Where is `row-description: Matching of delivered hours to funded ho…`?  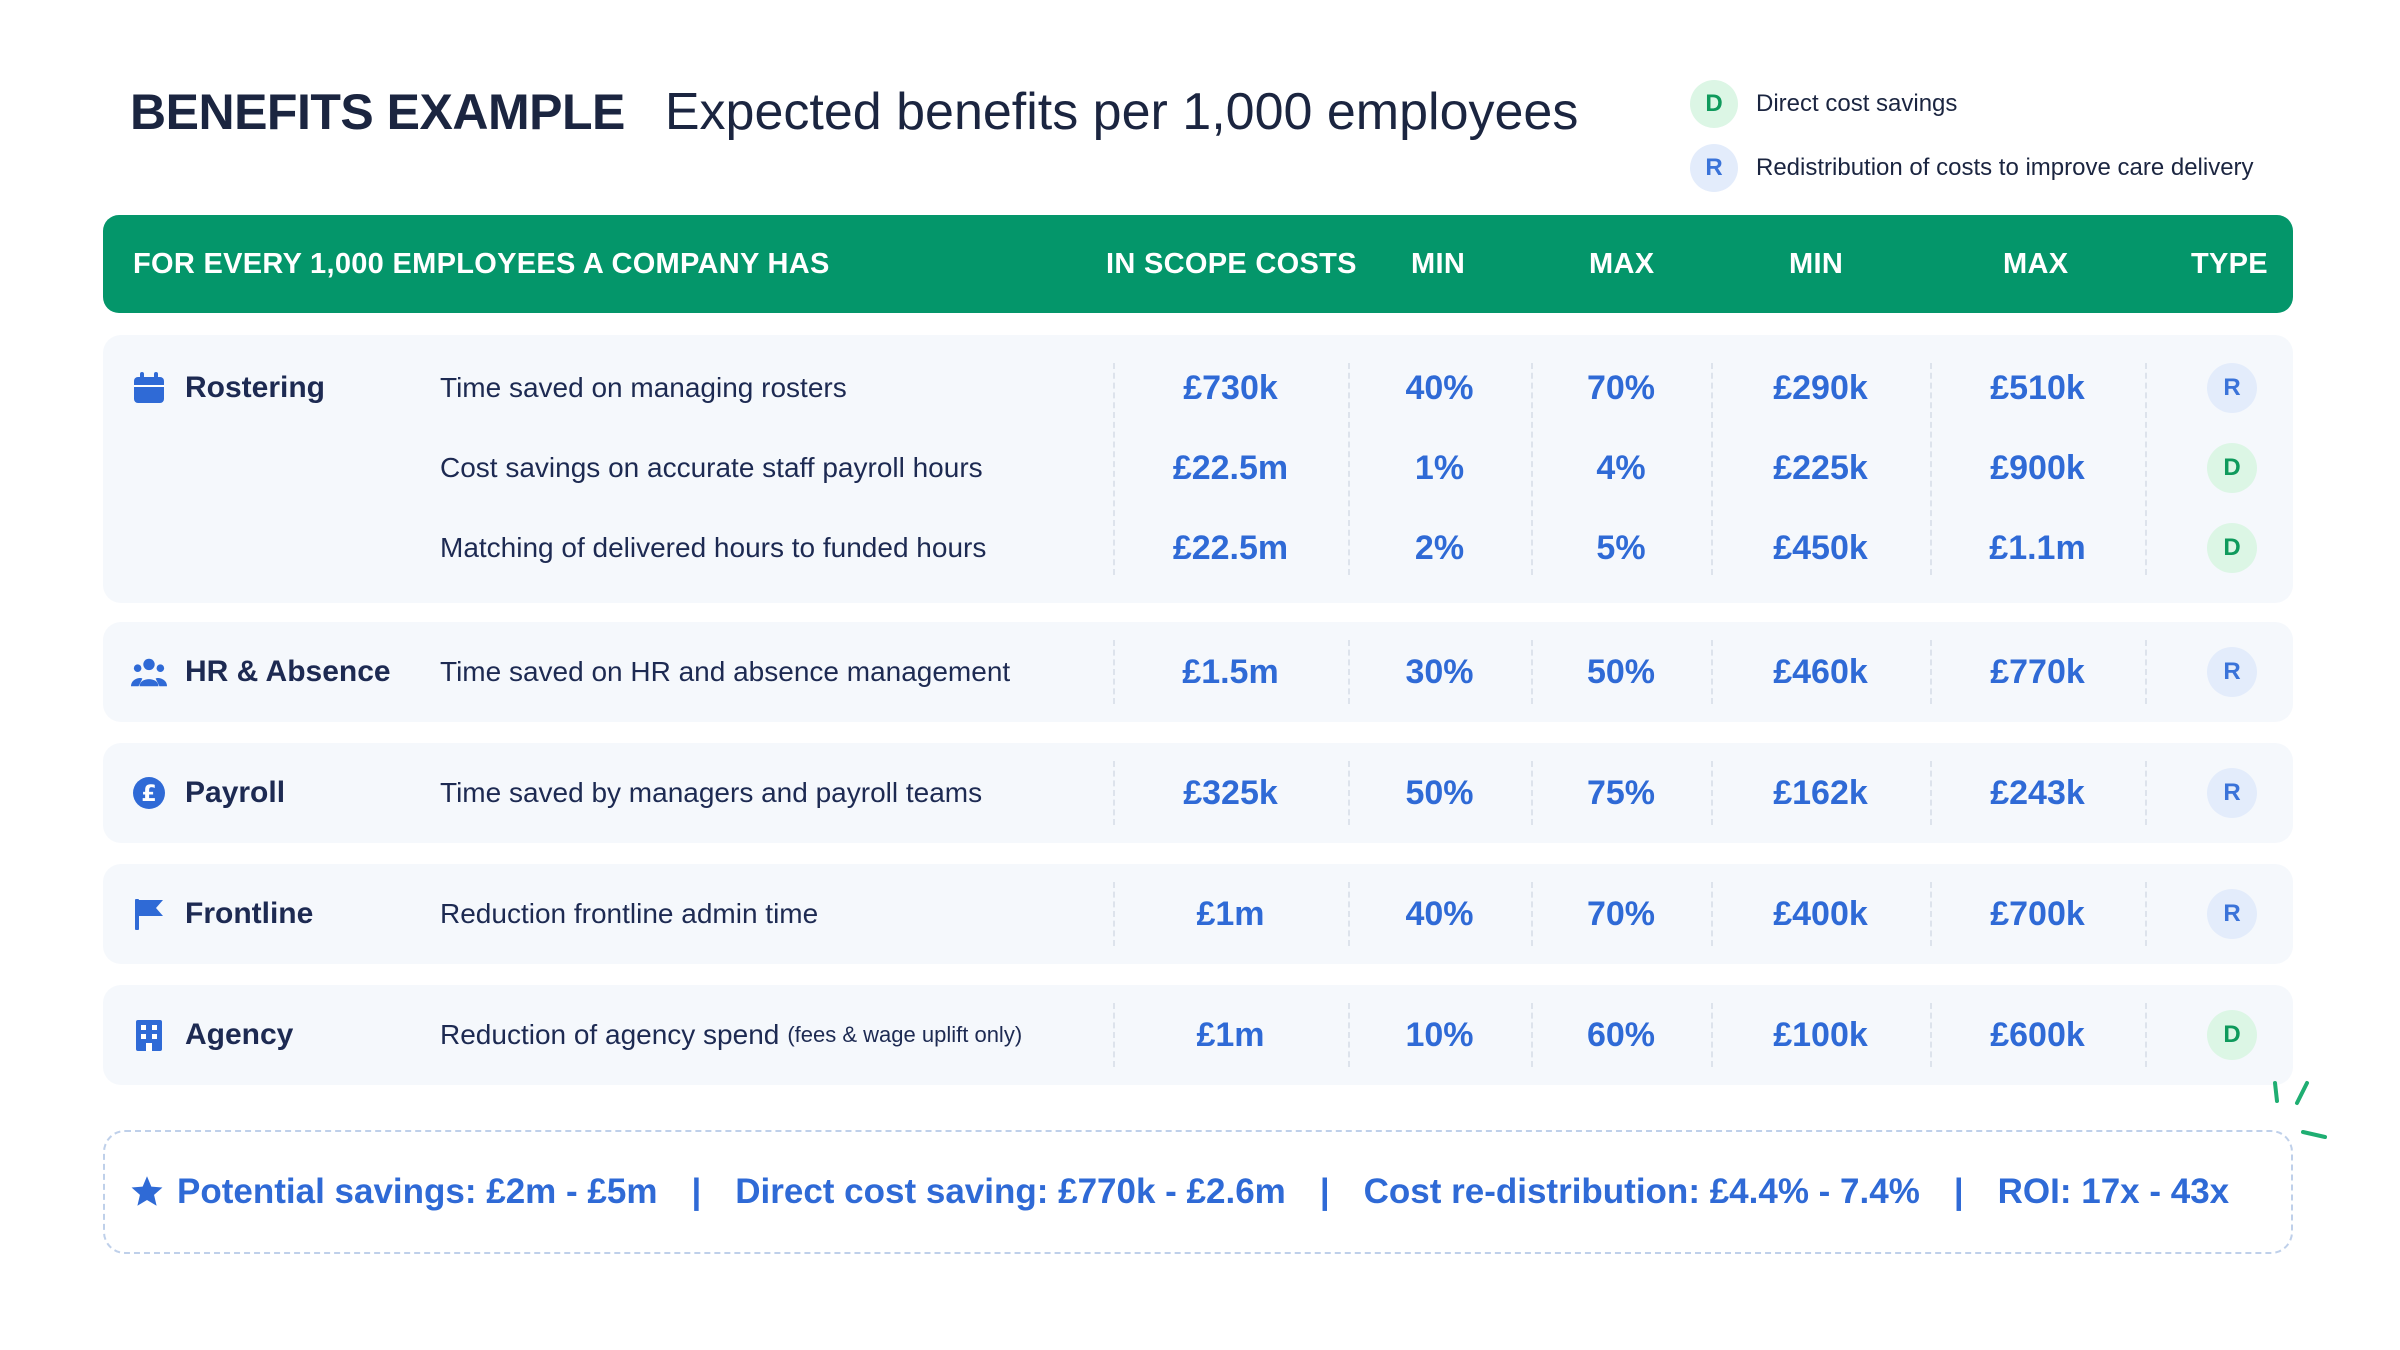
row-description: Matching of delivered hours to funded ho… is located at coordinates (713, 547).